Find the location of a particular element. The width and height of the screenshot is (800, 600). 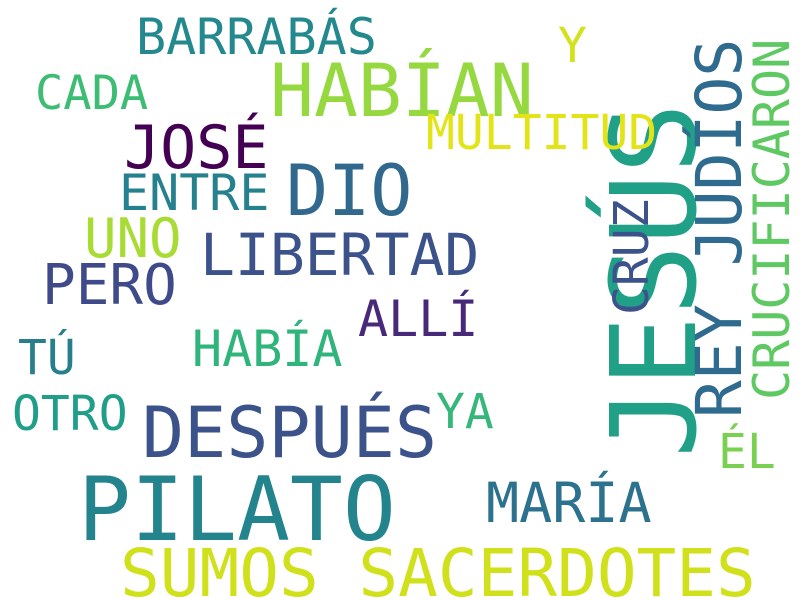

word-multitud: MULTITUD is located at coordinates (542, 133).